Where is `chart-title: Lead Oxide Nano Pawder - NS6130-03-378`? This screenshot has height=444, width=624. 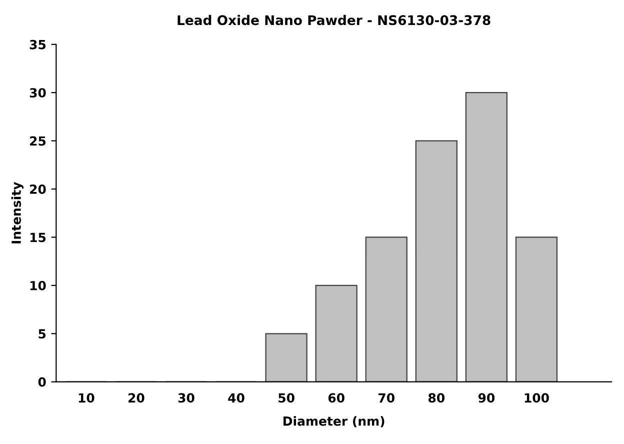 chart-title: Lead Oxide Nano Pawder - NS6130-03-378 is located at coordinates (334, 20).